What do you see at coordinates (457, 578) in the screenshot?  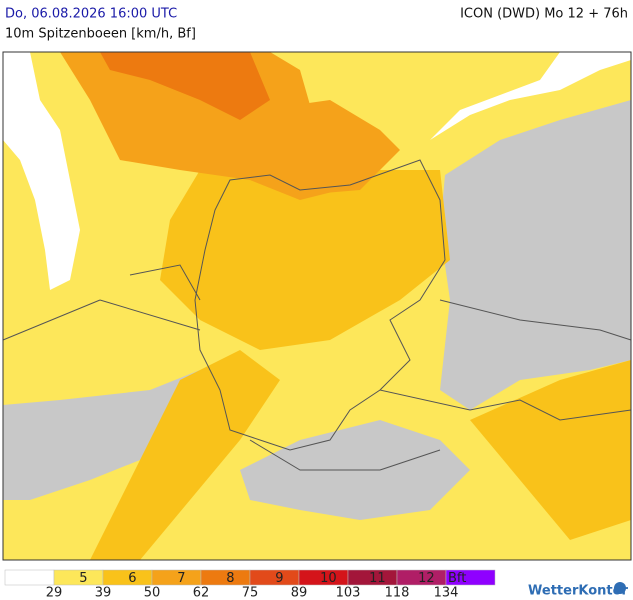 I see `legend-class-label: Bft` at bounding box center [457, 578].